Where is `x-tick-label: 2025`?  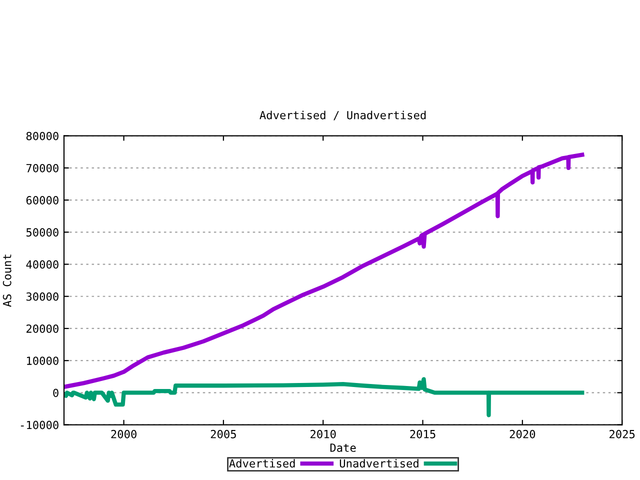 x-tick-label: 2025 is located at coordinates (622, 434).